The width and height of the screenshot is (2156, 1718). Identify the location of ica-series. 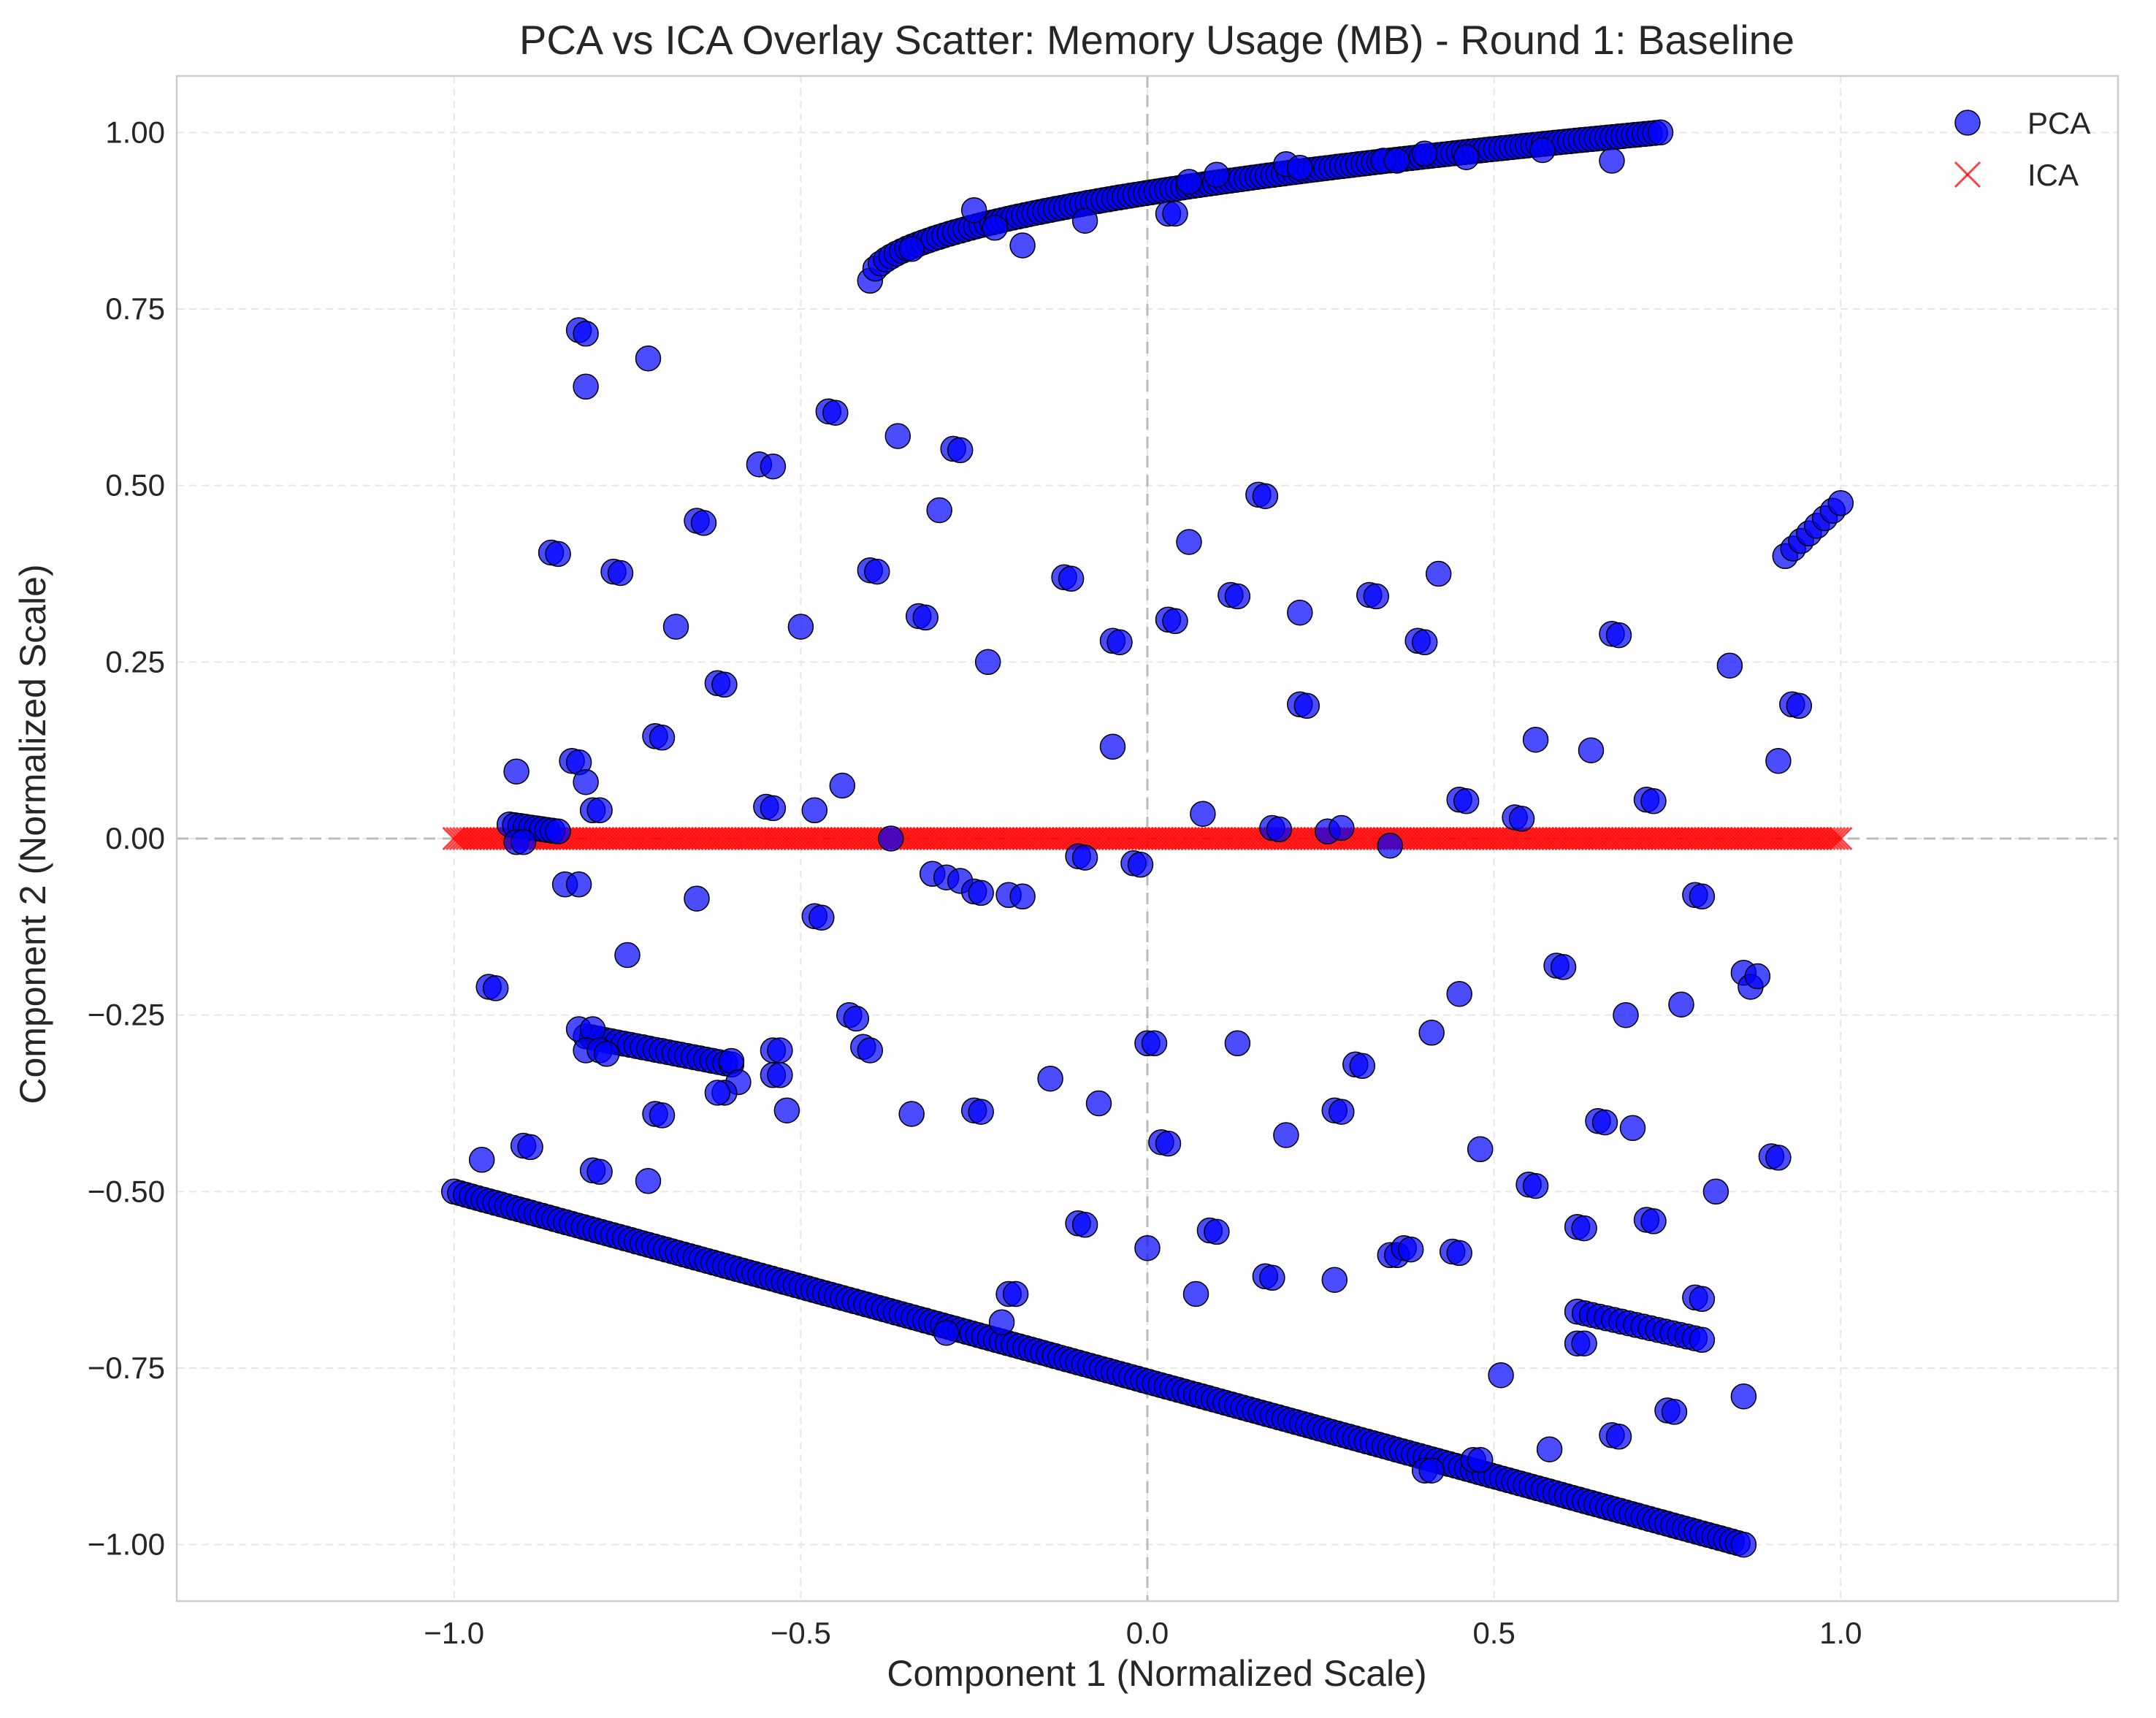
(1148, 838).